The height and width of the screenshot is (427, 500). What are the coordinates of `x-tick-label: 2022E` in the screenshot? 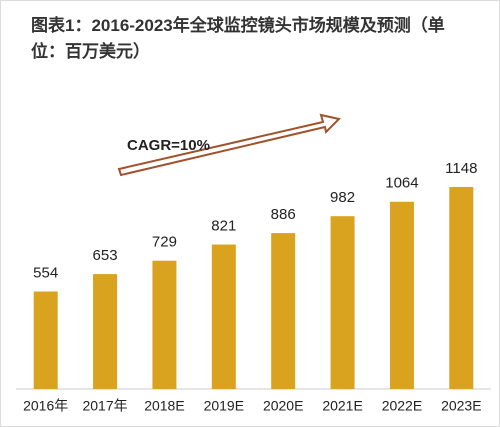 It's located at (402, 406).